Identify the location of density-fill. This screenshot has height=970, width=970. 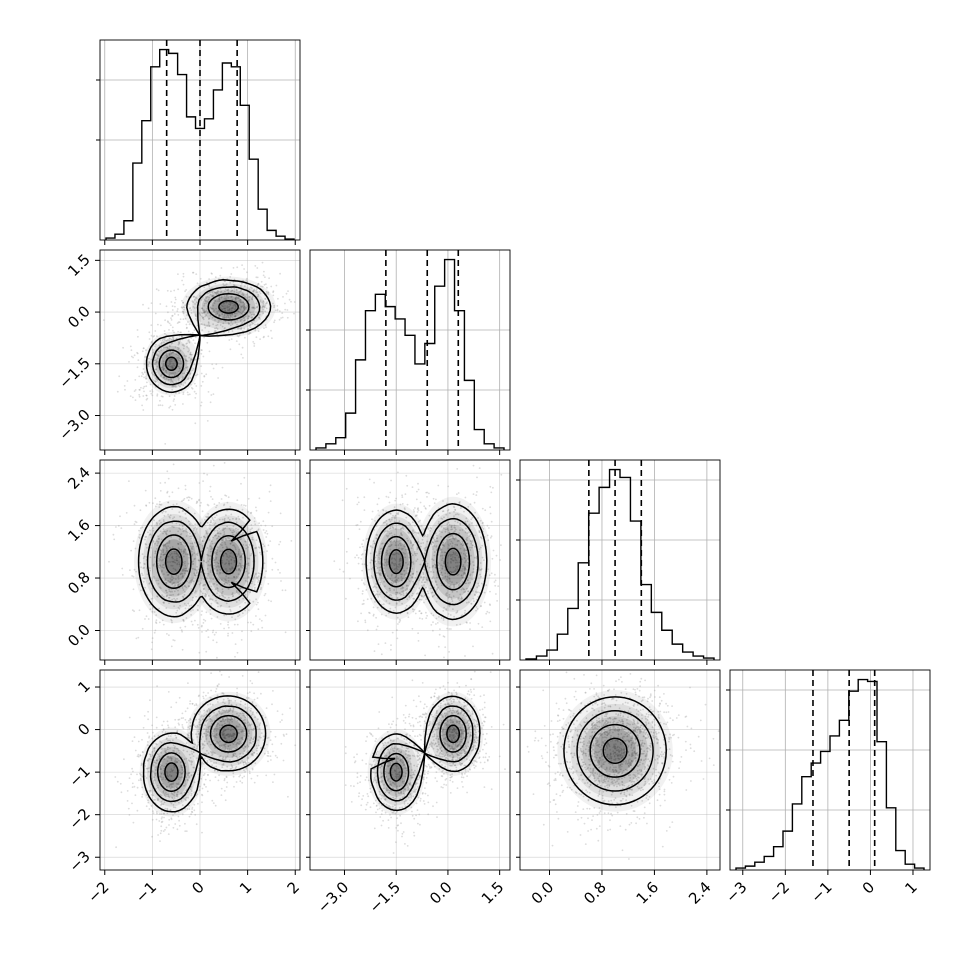
(396, 561).